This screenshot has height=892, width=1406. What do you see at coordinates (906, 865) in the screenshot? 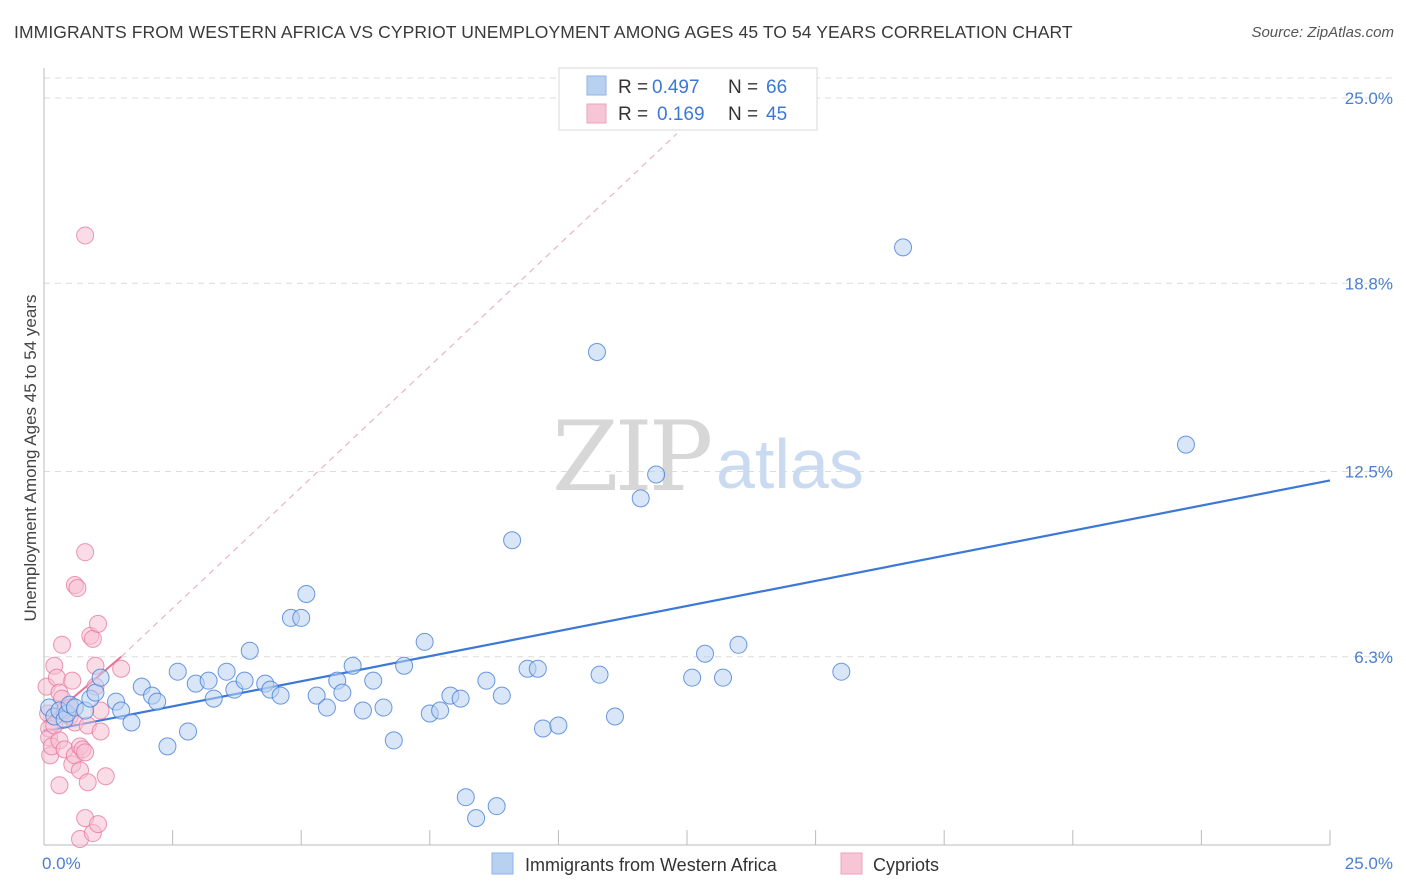
I see `bottom-legend-label-pink: Cypriots` at bounding box center [906, 865].